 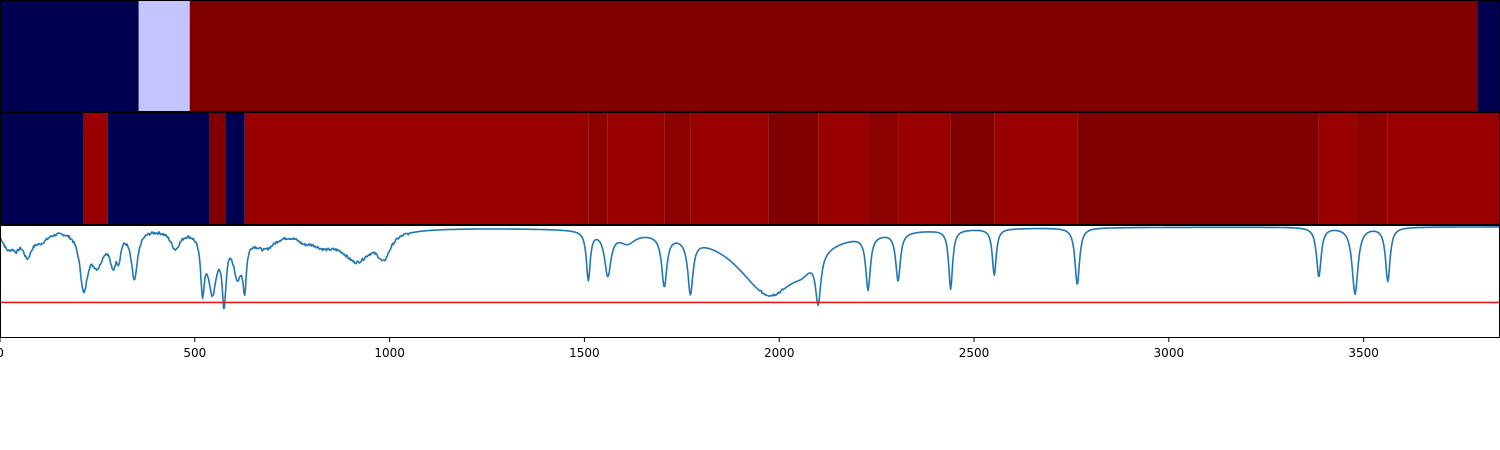 I want to click on x-tick-label-3000: 3000, so click(x=1169, y=353).